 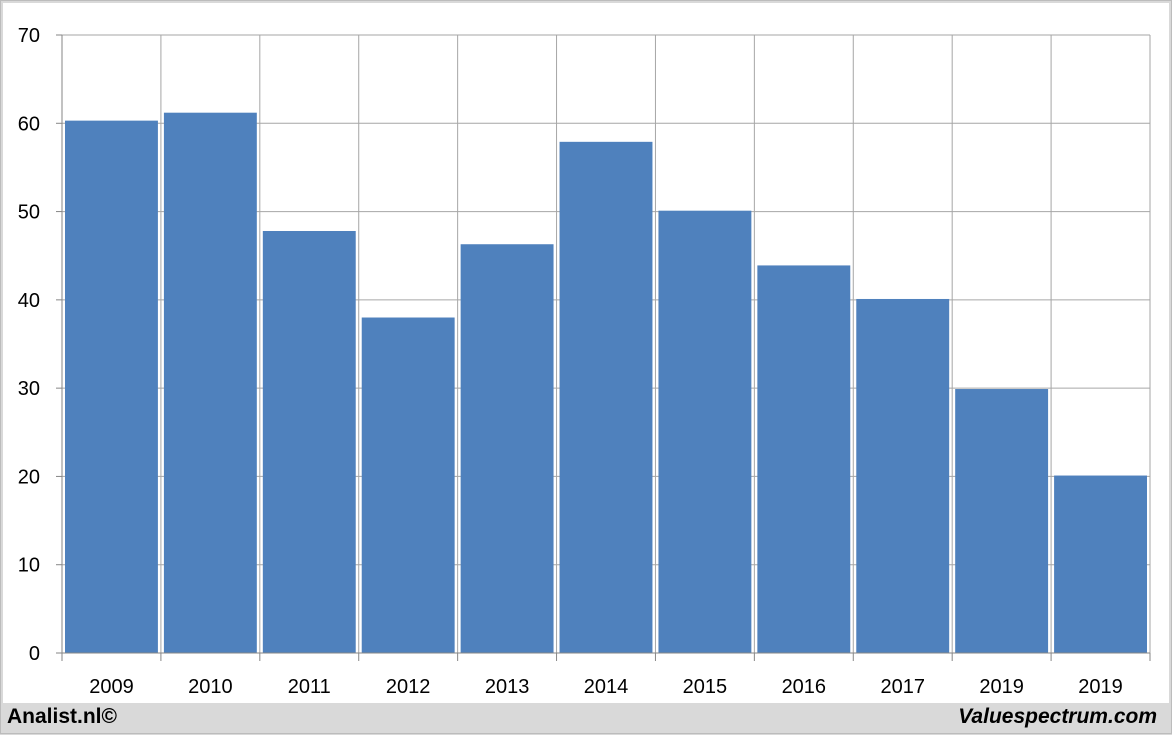 What do you see at coordinates (408, 687) in the screenshot?
I see `x-tick-label: 2012` at bounding box center [408, 687].